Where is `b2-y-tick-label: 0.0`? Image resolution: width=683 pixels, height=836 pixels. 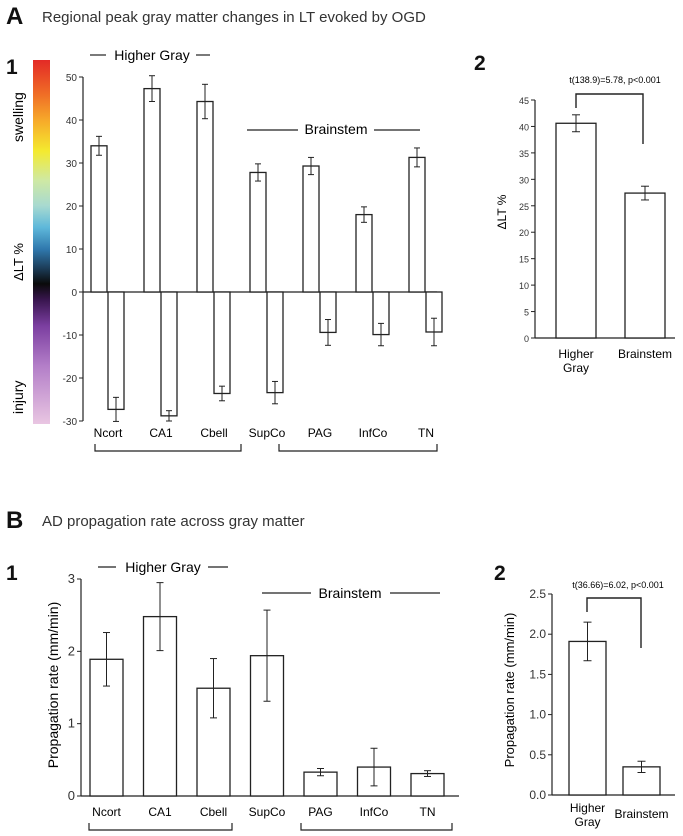 b2-y-tick-label: 0.0 is located at coordinates (537, 795).